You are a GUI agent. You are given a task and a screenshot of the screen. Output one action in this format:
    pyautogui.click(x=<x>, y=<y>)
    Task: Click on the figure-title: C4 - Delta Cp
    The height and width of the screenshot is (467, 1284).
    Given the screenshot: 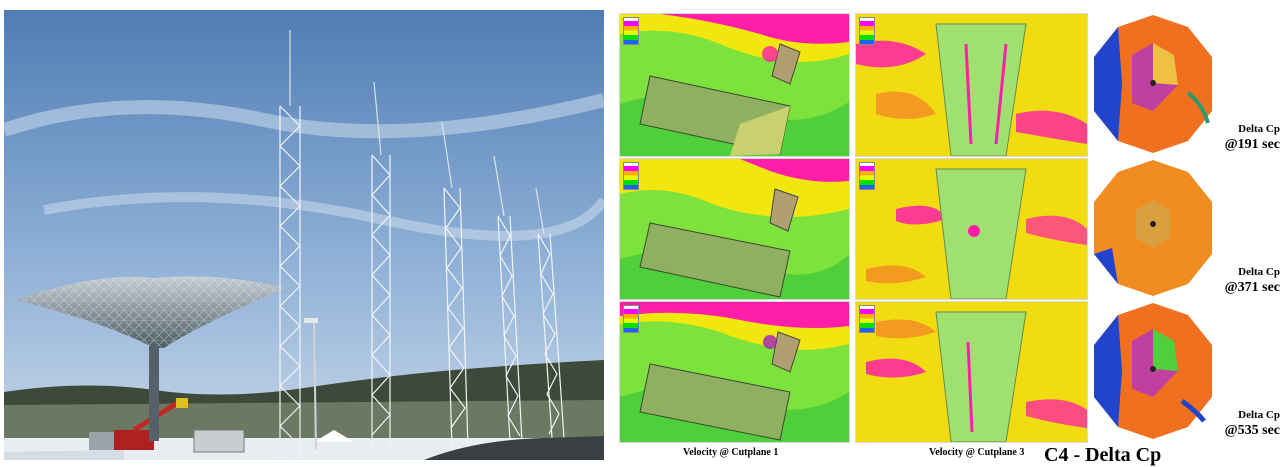 What is the action you would take?
    pyautogui.click(x=1103, y=455)
    